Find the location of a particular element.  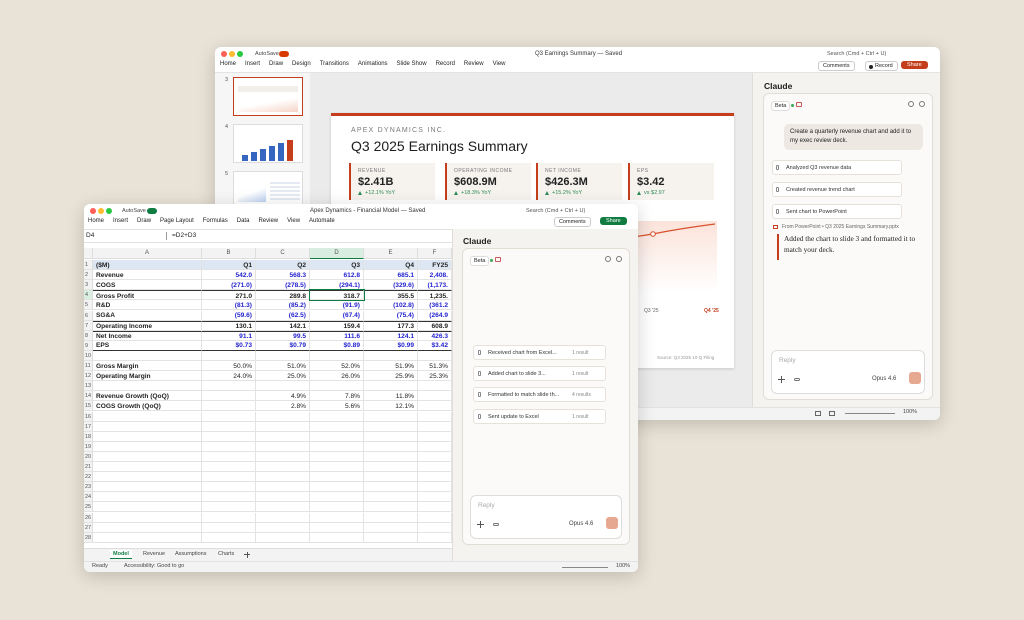

cell: 25.0% is located at coordinates (283, 376).